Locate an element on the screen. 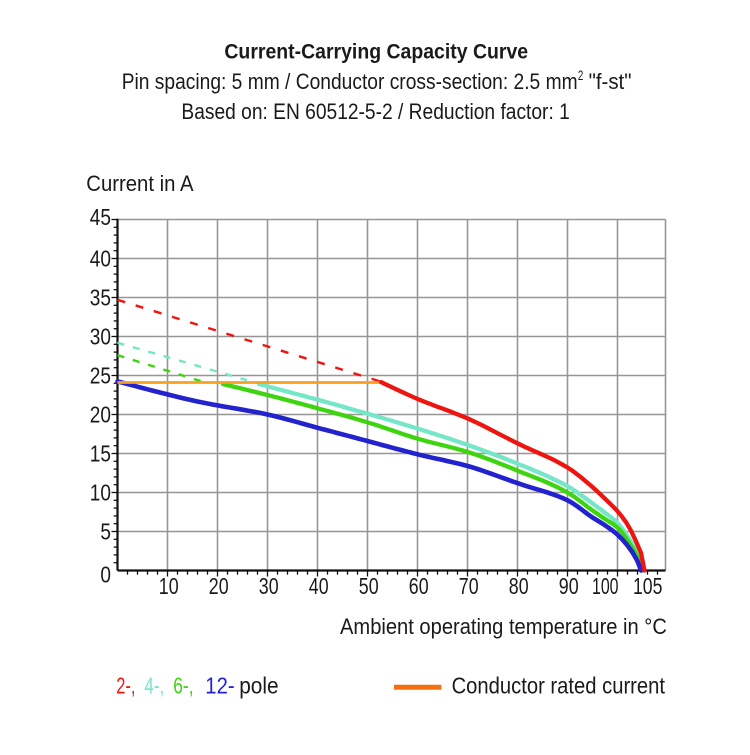 The image size is (750, 755). svg-text: Current in A is located at coordinates (140, 183).